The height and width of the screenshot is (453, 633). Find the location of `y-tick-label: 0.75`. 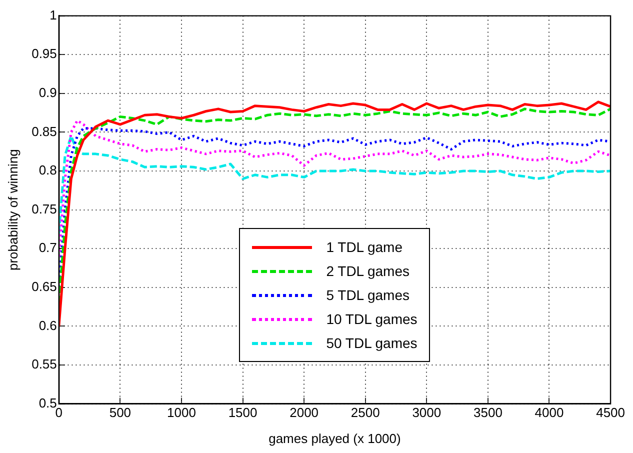

y-tick-label: 0.75 is located at coordinates (44, 208).